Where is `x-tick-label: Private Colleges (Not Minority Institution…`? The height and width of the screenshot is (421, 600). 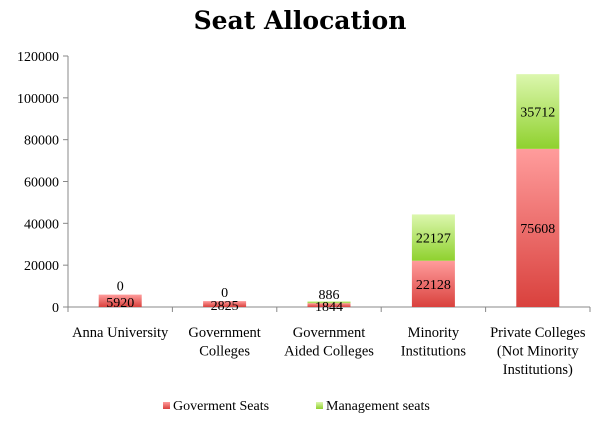 x-tick-label: Private Colleges (Not Minority Institution… is located at coordinates (538, 351).